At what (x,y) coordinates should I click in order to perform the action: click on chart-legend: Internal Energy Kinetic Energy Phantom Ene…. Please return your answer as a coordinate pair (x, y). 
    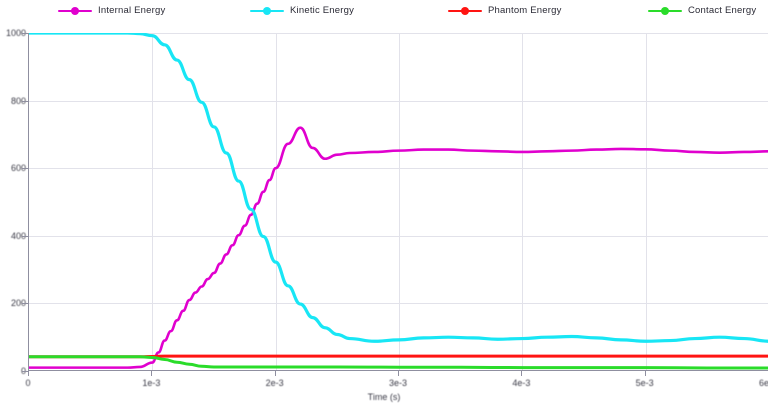
    Looking at the image, I should click on (384, 14).